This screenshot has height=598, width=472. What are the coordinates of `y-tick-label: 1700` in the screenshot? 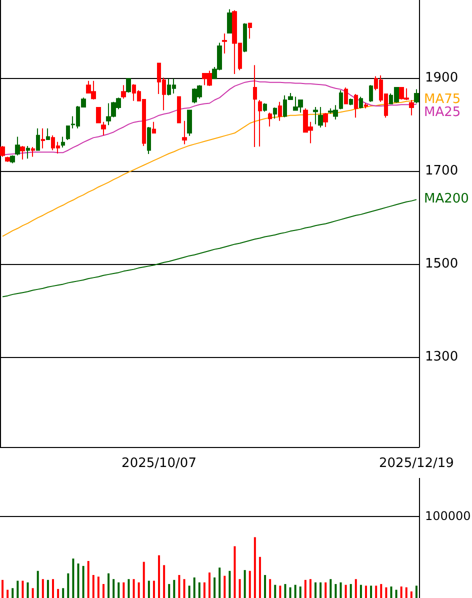 It's located at (441, 171).